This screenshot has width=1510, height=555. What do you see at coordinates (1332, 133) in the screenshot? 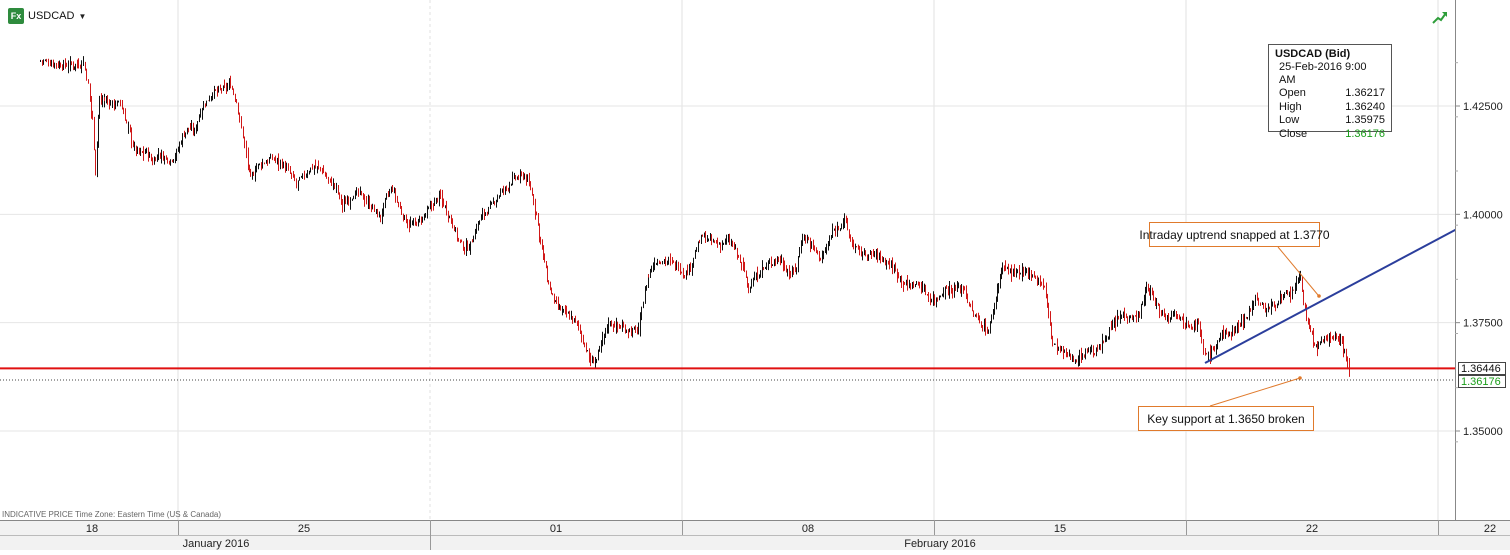
I see `ohlc-close: Close 1.36176` at bounding box center [1332, 133].